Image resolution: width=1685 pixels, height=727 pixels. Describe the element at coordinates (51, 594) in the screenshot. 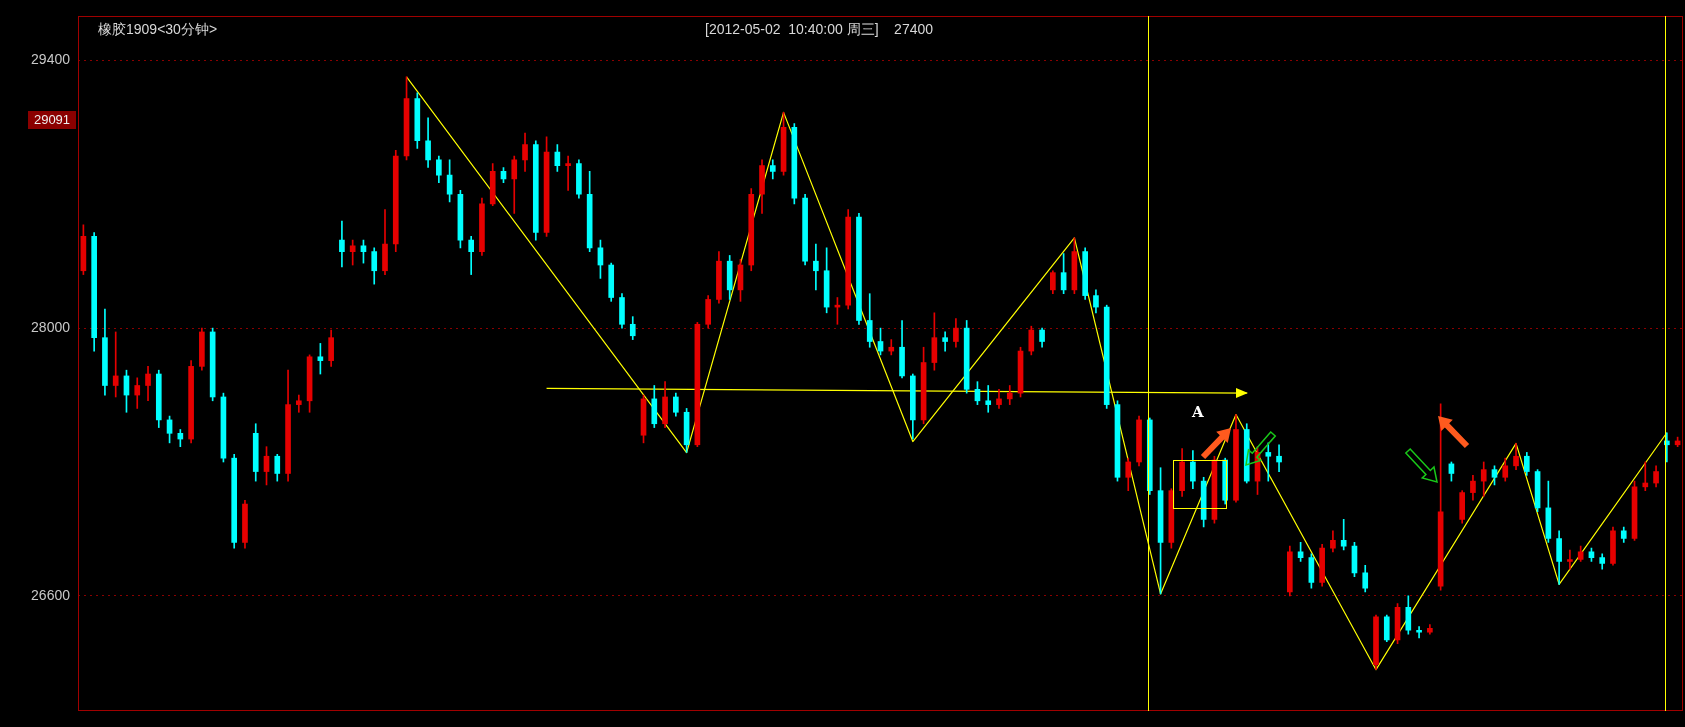

I see `y-tick-label: 26600` at that location.